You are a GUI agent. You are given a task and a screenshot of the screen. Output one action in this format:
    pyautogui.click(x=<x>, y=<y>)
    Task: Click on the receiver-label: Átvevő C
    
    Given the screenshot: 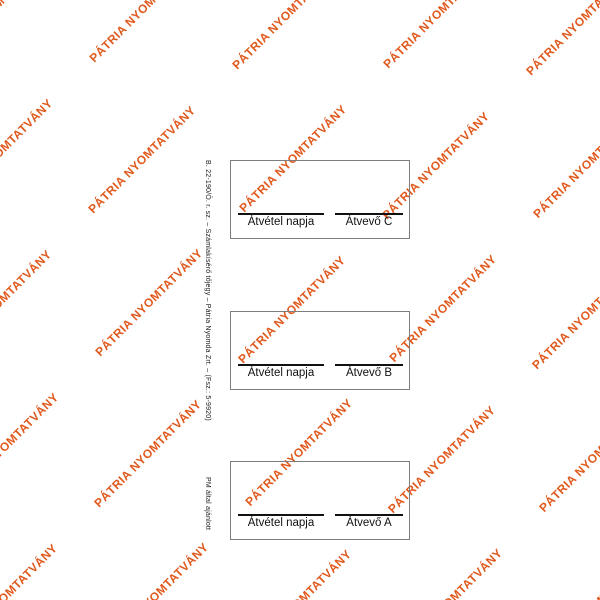 What is the action you would take?
    pyautogui.click(x=369, y=222)
    